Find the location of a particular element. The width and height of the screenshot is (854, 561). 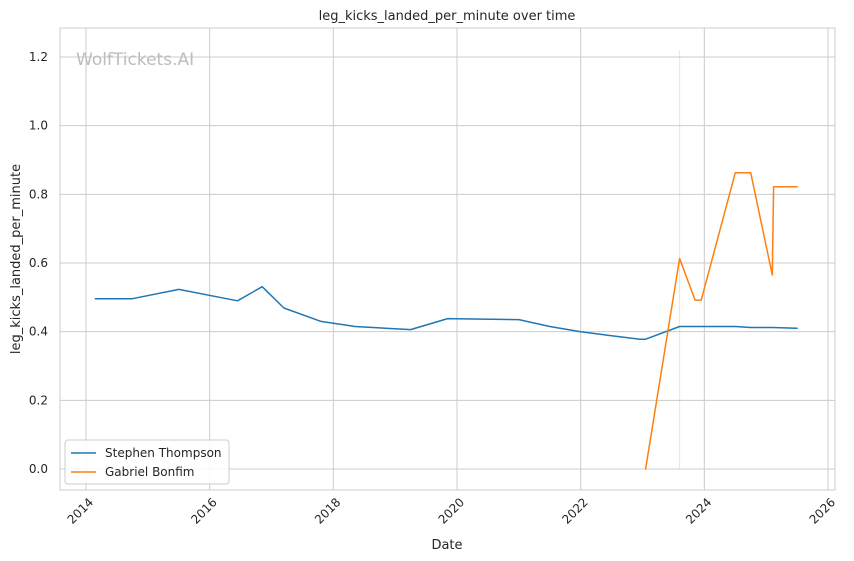

y-tick-label: 0.6 is located at coordinates (38, 263).